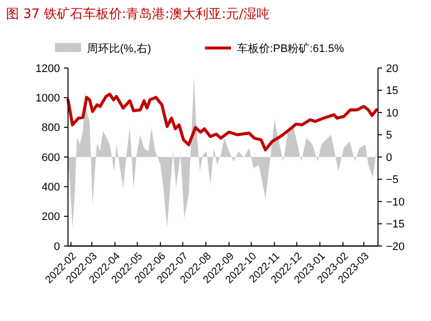 This screenshot has width=431, height=321. I want to click on y-tick-label: 400, so click(51, 188).